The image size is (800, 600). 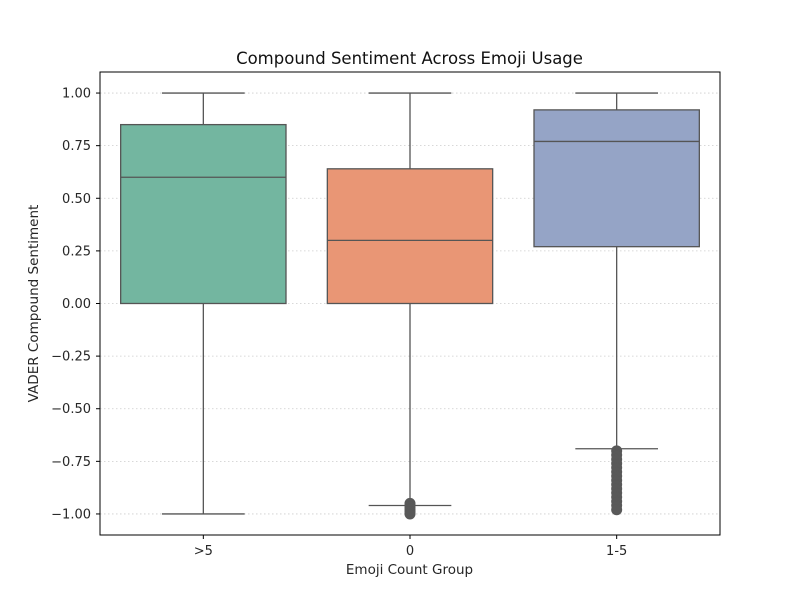 I want to click on y-tick-label: −0.50, so click(x=71, y=409).